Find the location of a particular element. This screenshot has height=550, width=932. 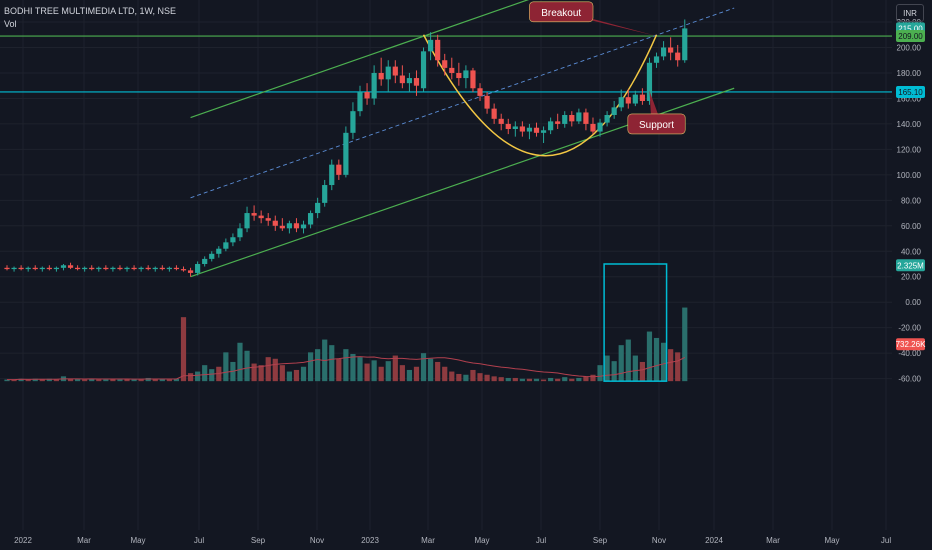

breakout-callout-label: Breakout is located at coordinates (561, 13).